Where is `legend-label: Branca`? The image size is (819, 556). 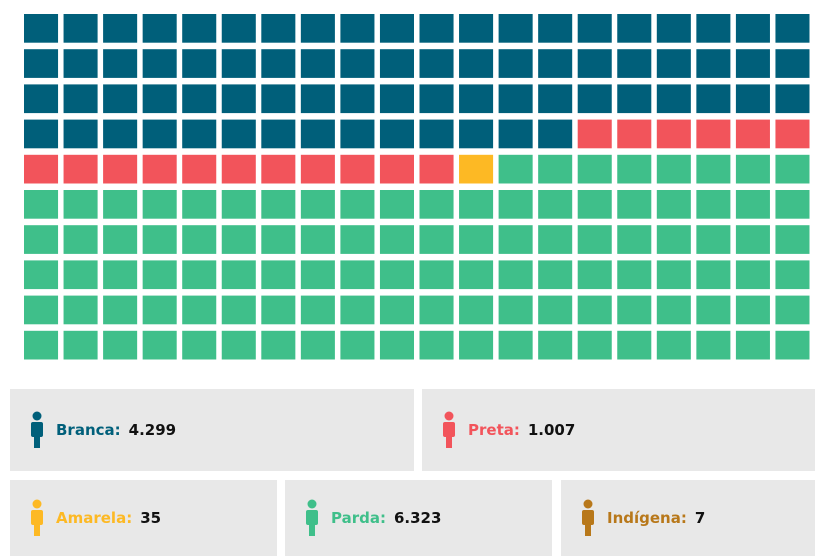
legend-label: Branca is located at coordinates (88, 430).